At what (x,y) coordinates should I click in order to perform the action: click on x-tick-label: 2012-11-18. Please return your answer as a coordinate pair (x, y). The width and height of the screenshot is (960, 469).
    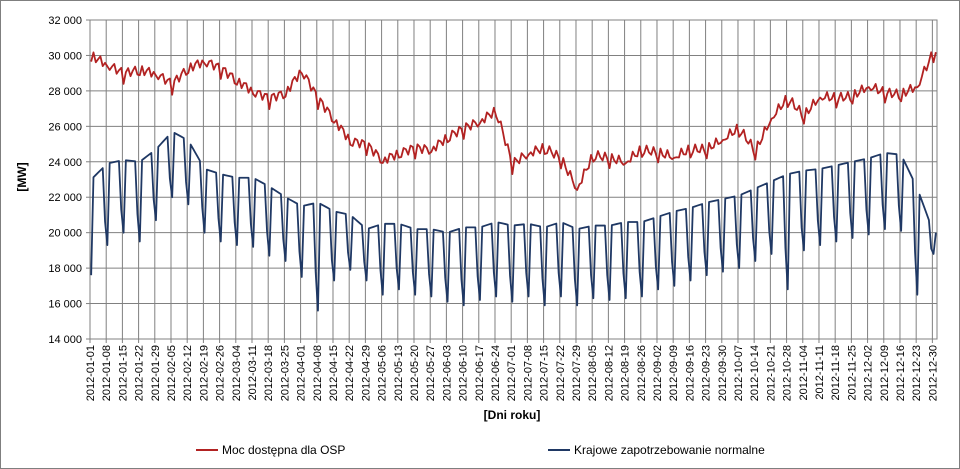
    Looking at the image, I should click on (836, 372).